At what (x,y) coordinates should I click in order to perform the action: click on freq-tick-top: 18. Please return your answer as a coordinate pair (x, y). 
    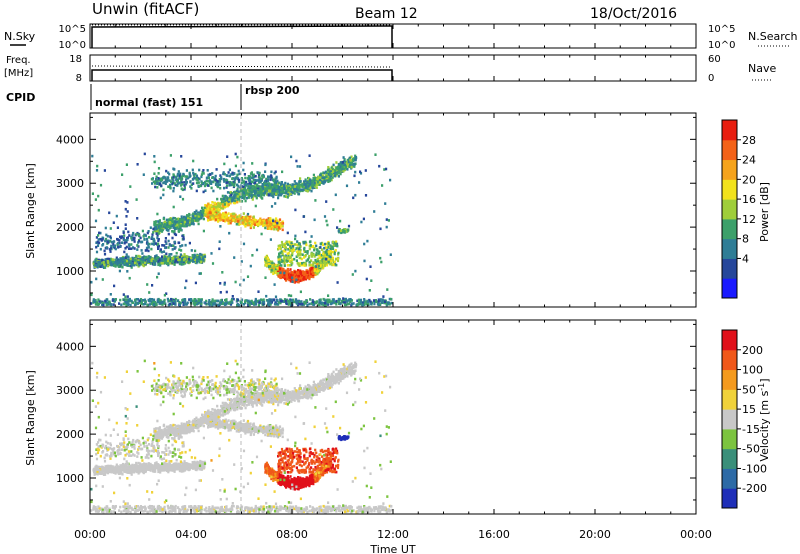
    Looking at the image, I should click on (75, 59).